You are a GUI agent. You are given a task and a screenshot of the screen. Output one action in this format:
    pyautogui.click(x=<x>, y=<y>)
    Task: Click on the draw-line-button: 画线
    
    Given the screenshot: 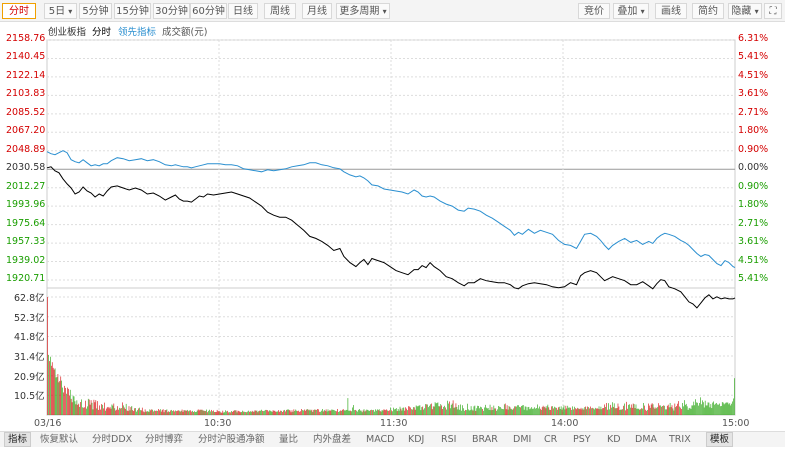 What is the action you would take?
    pyautogui.click(x=671, y=11)
    